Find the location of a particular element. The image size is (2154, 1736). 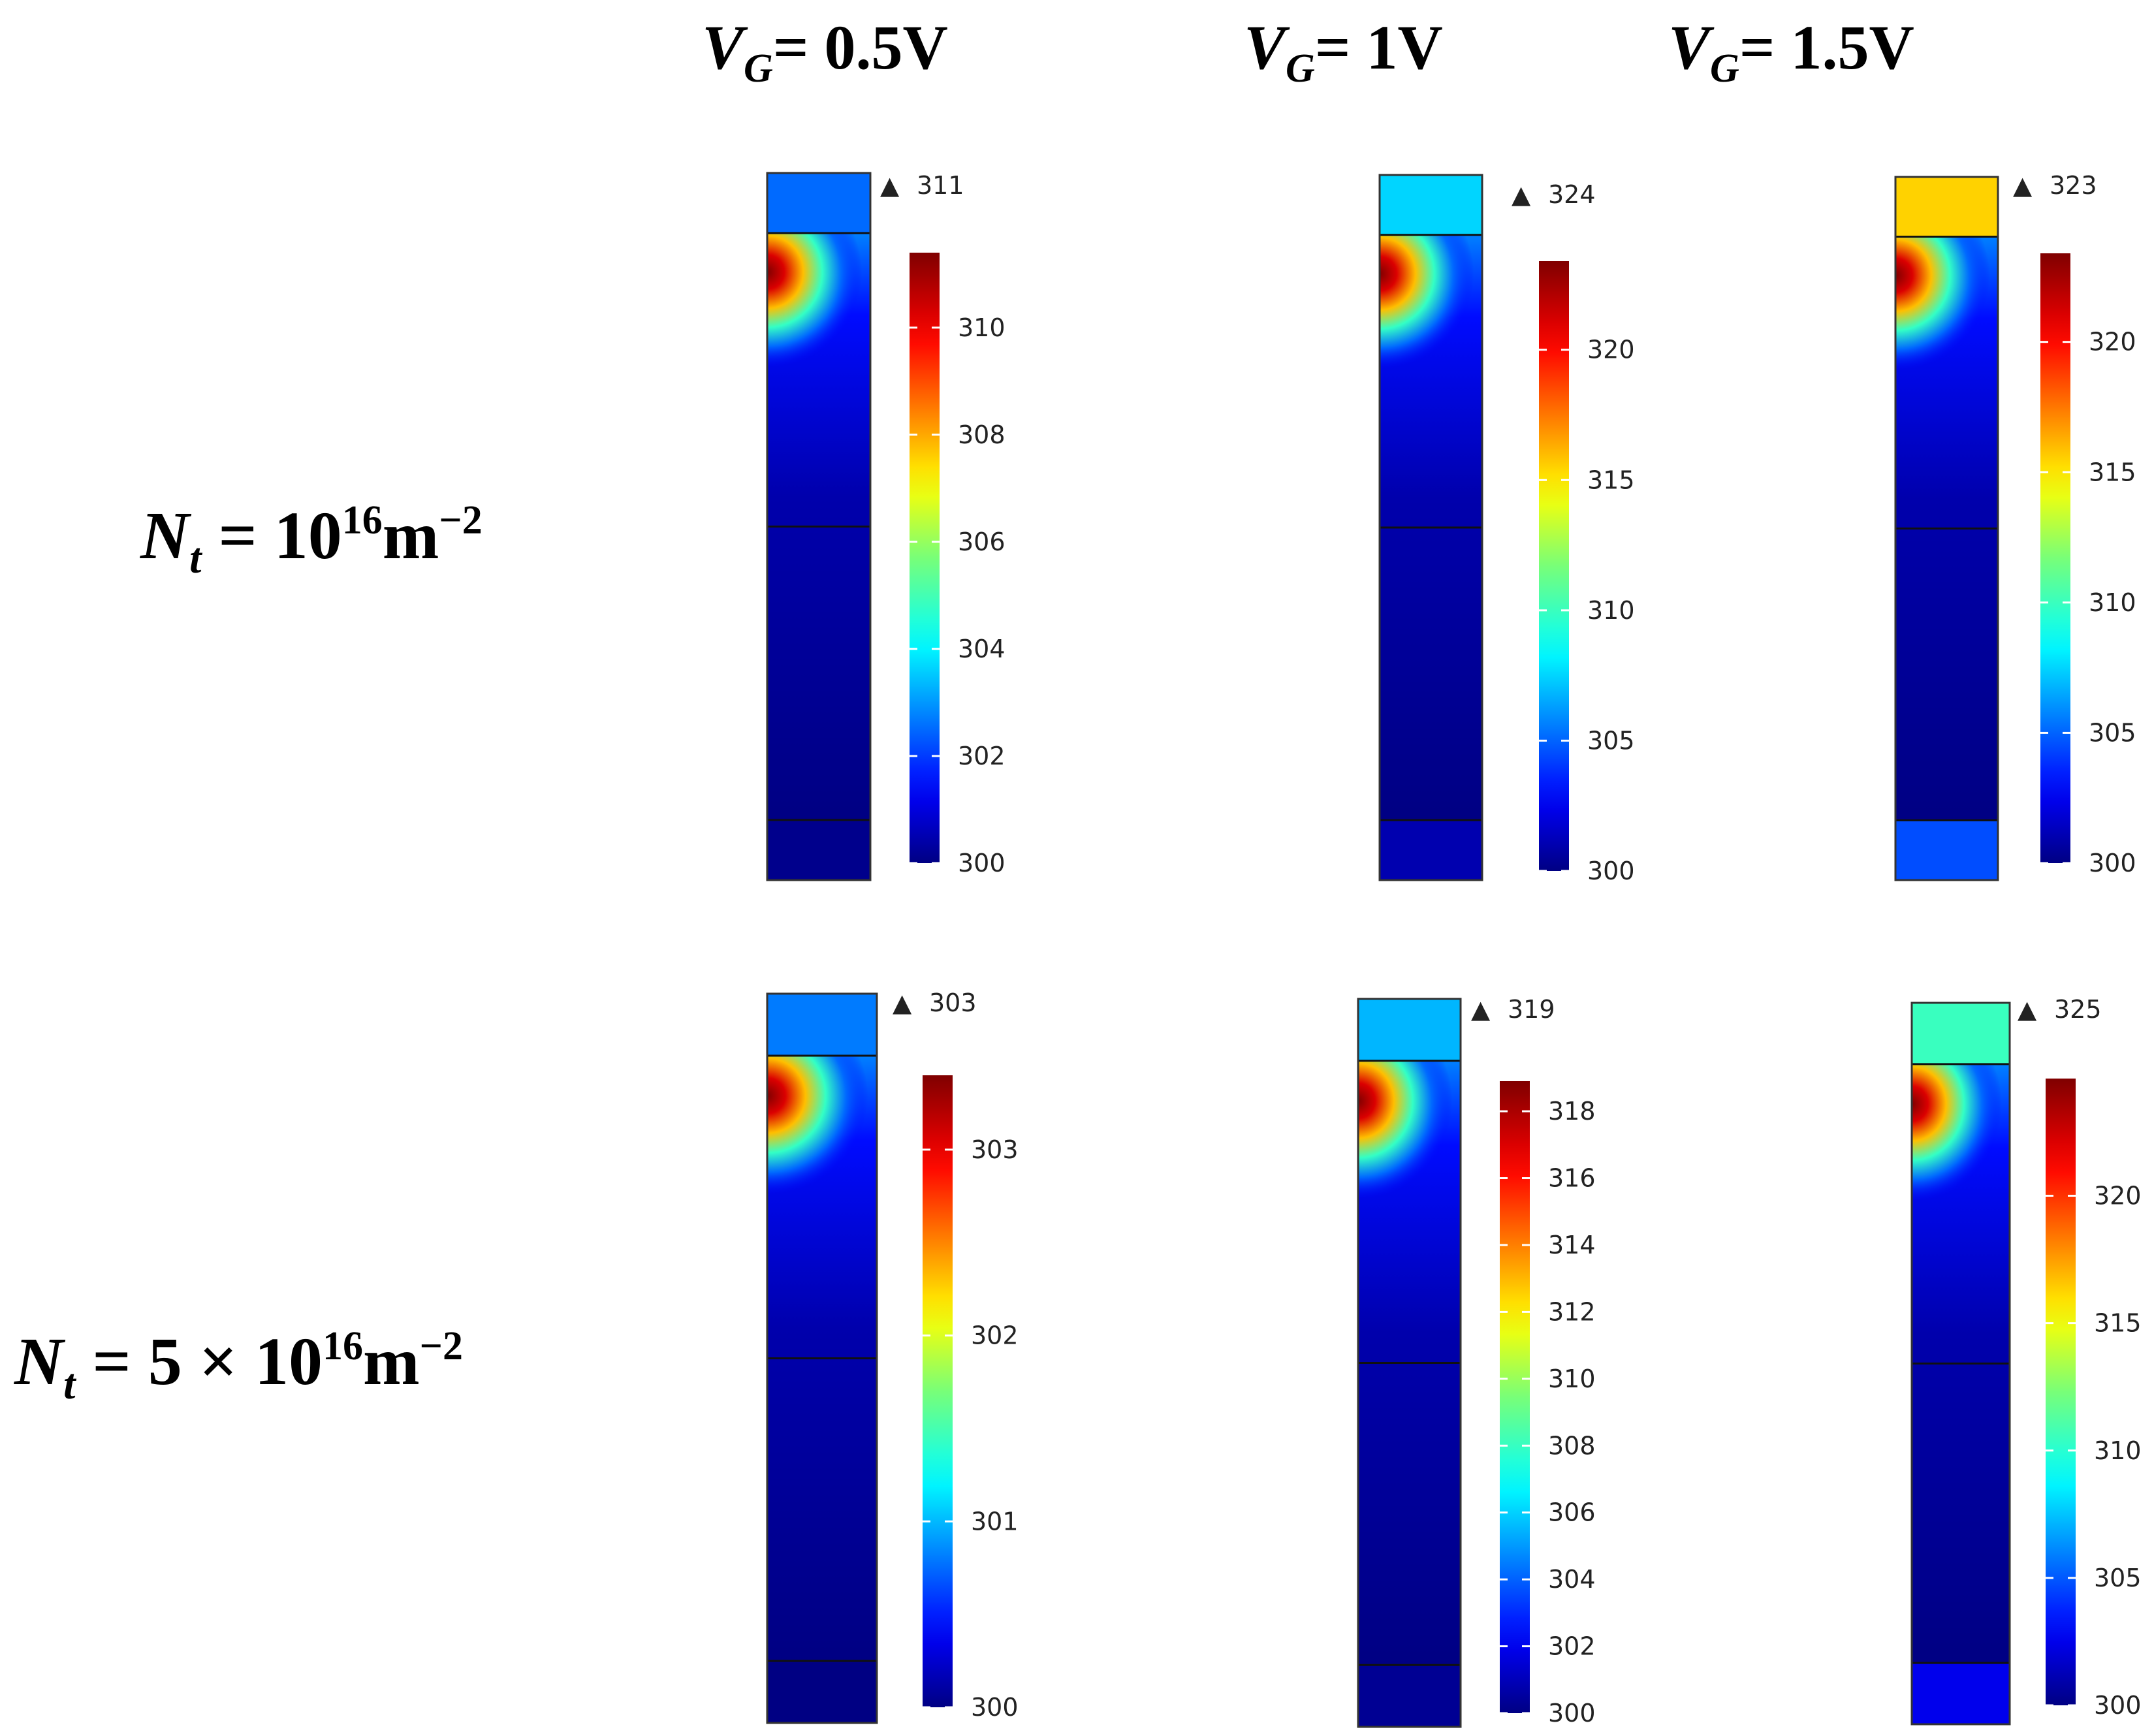

colorbar-tick-label: 314 is located at coordinates (1572, 1245).